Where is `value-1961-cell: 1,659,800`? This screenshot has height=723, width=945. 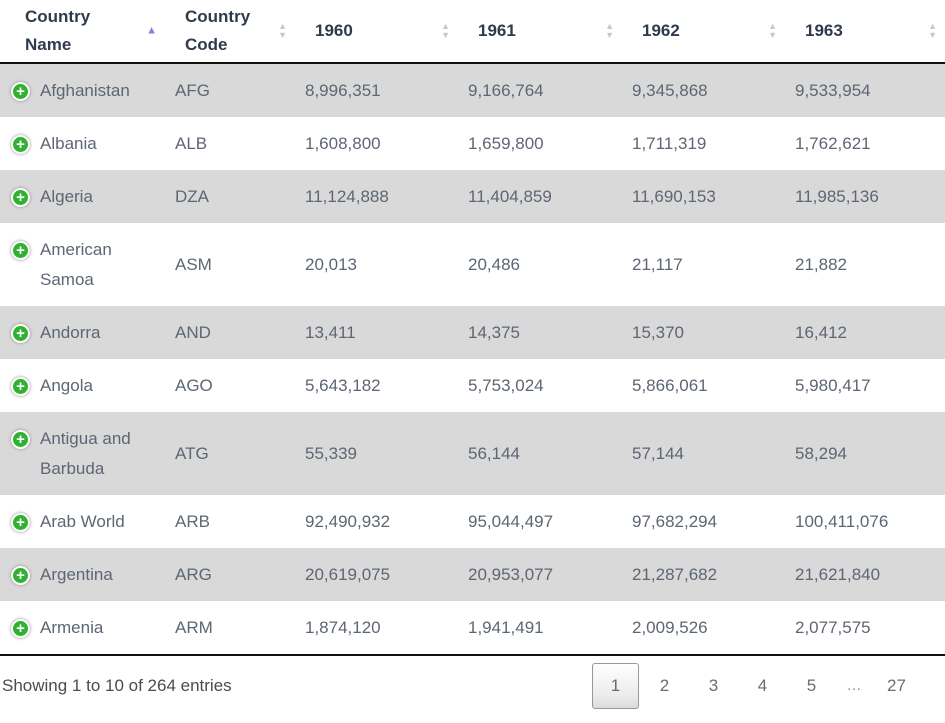 value-1961-cell: 1,659,800 is located at coordinates (540, 143).